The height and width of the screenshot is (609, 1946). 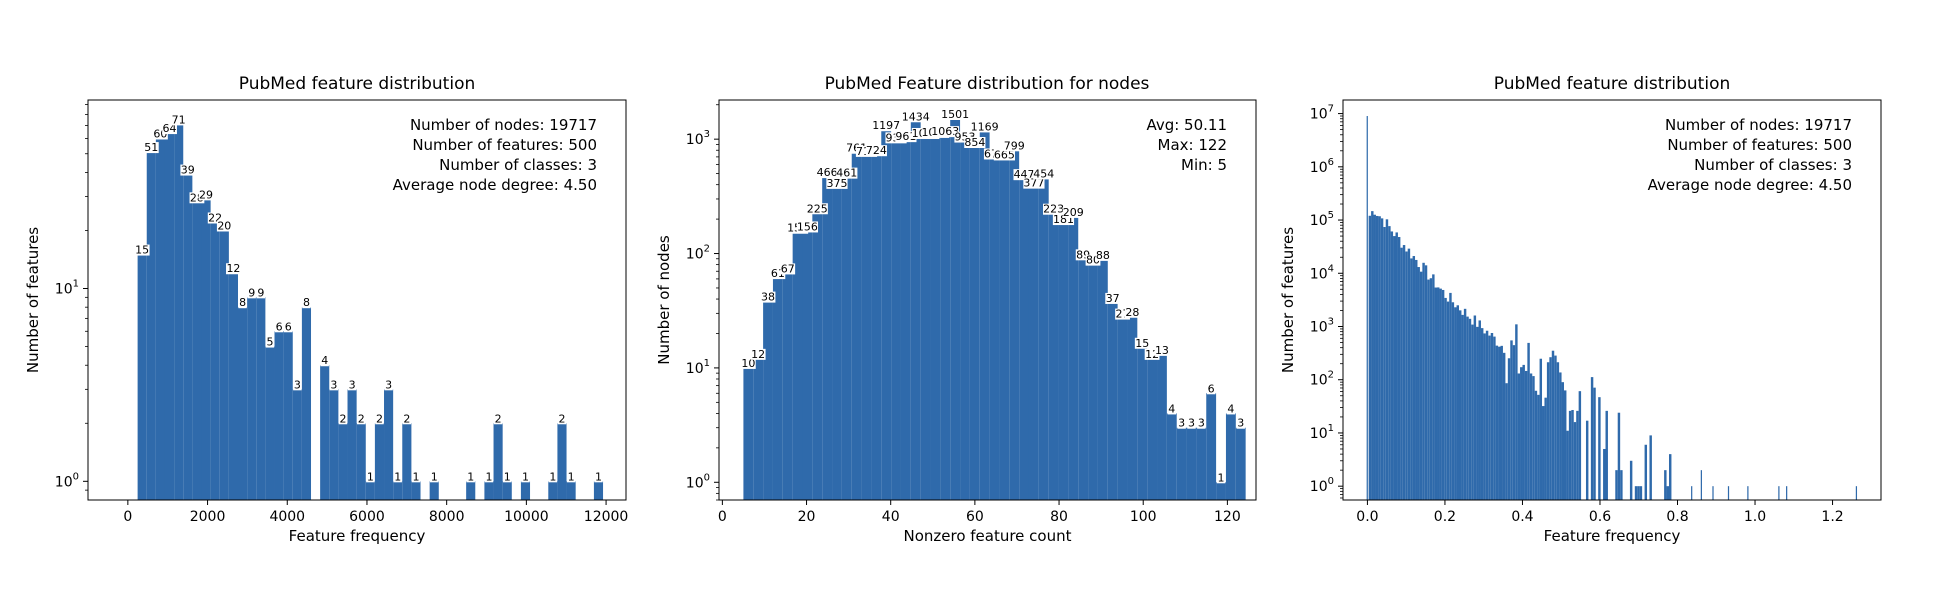 I want to click on bar-value-label: 4, so click(x=324, y=360).